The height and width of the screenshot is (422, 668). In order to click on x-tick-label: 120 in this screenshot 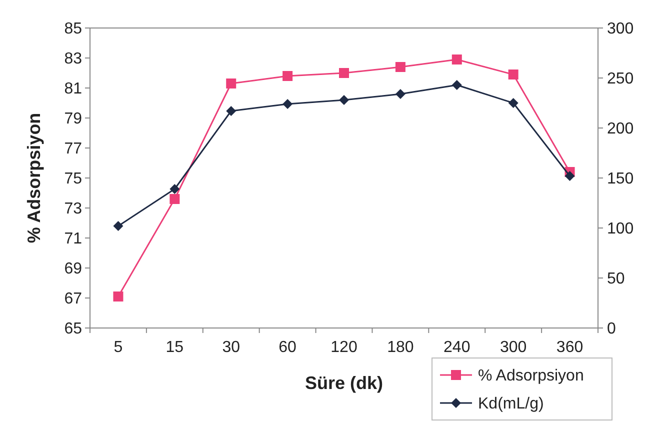, I will do `click(344, 347)`.